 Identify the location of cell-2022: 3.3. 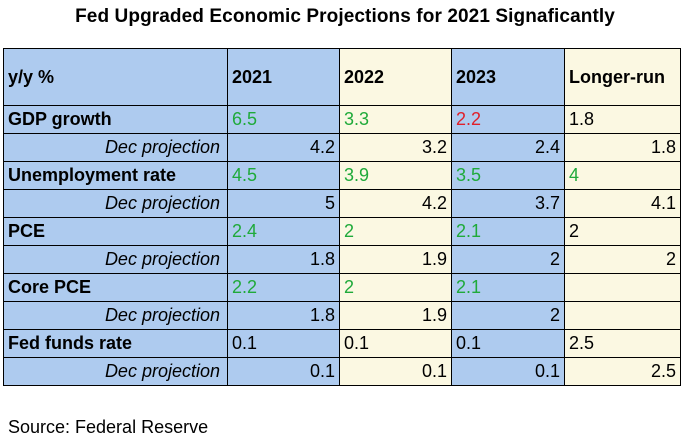
(395, 119).